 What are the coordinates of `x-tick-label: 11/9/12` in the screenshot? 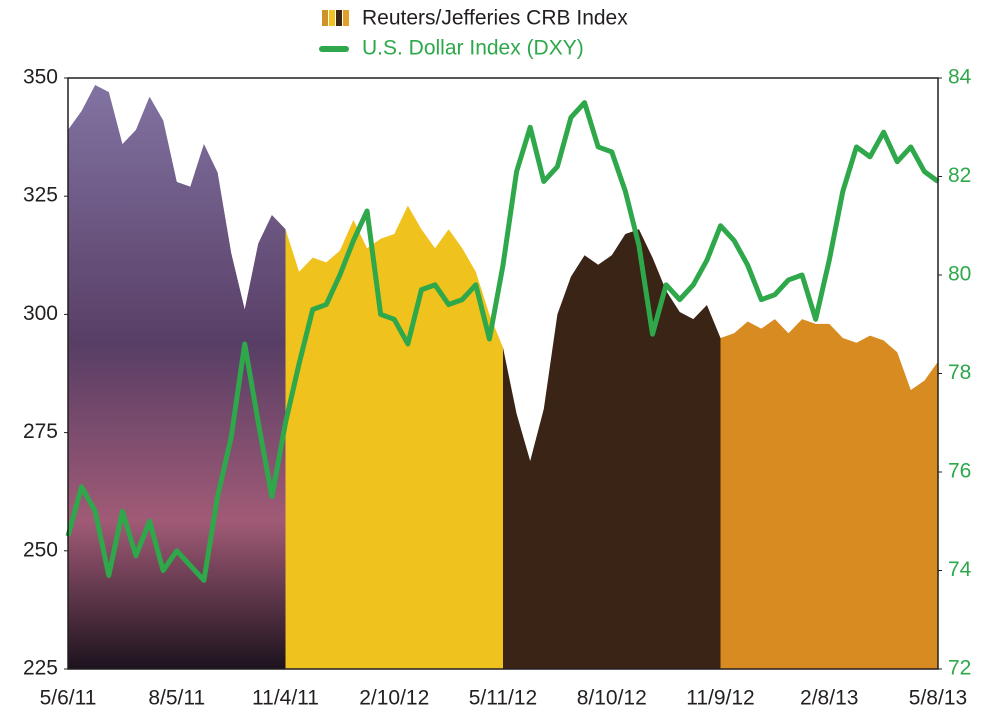 It's located at (720, 698).